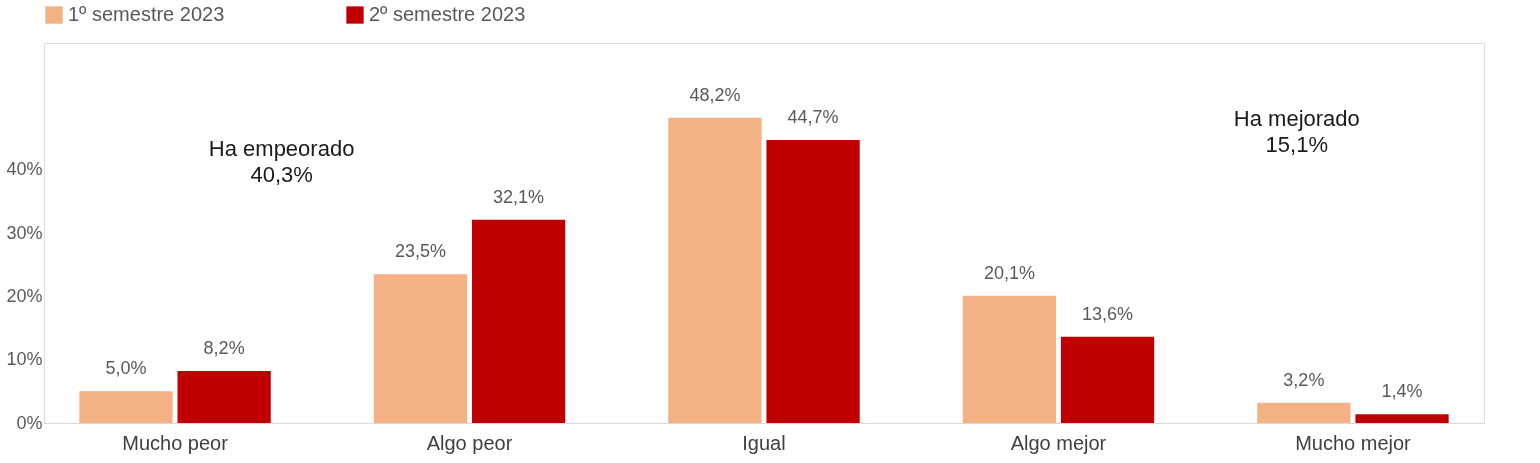 Image resolution: width=1540 pixels, height=463 pixels. I want to click on y-tick-label: 10%, so click(24, 359).